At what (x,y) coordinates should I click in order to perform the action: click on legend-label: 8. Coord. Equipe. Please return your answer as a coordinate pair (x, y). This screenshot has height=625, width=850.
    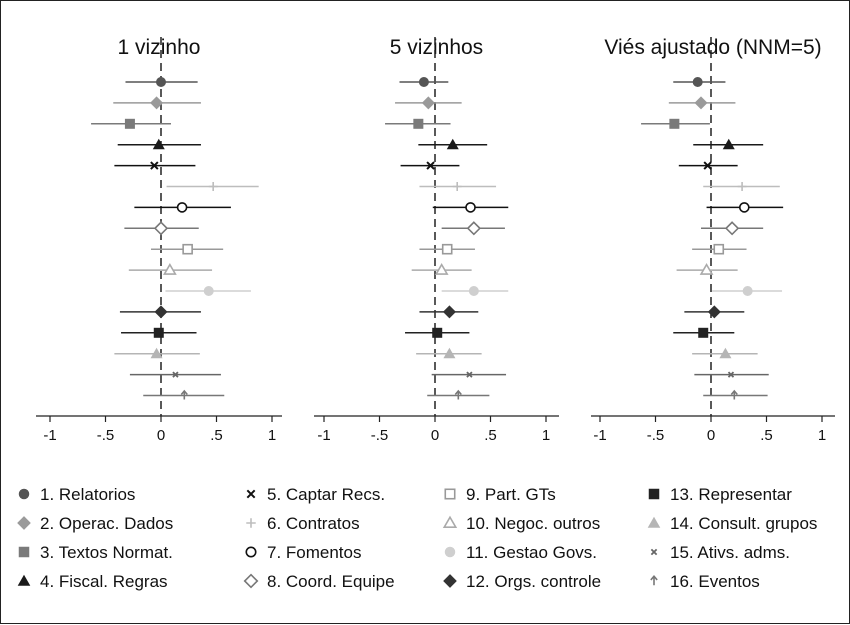
    Looking at the image, I should click on (331, 581).